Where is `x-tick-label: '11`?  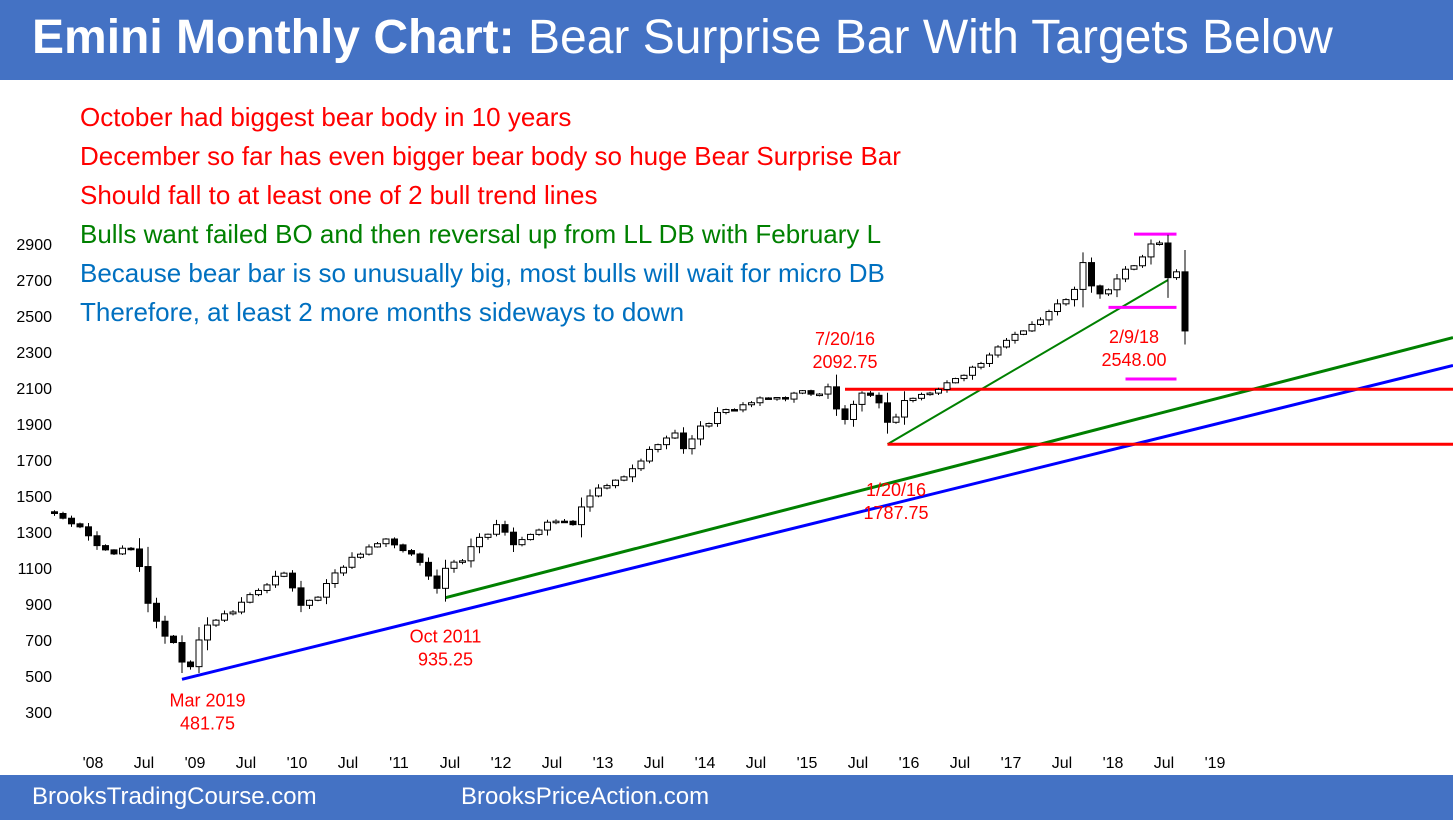 x-tick-label: '11 is located at coordinates (399, 763).